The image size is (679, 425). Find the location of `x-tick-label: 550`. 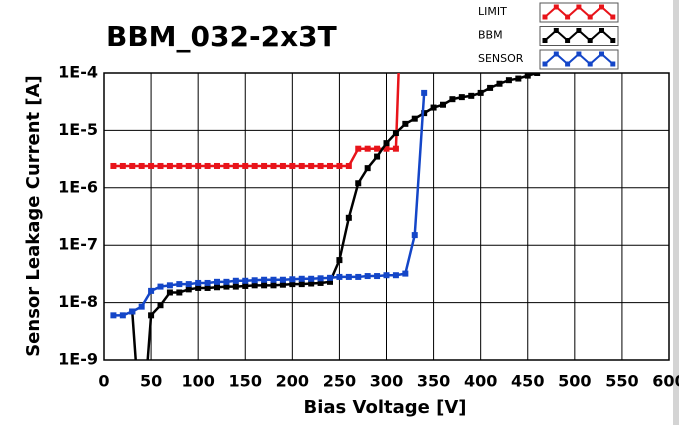

x-tick-label: 550 is located at coordinates (621, 381).